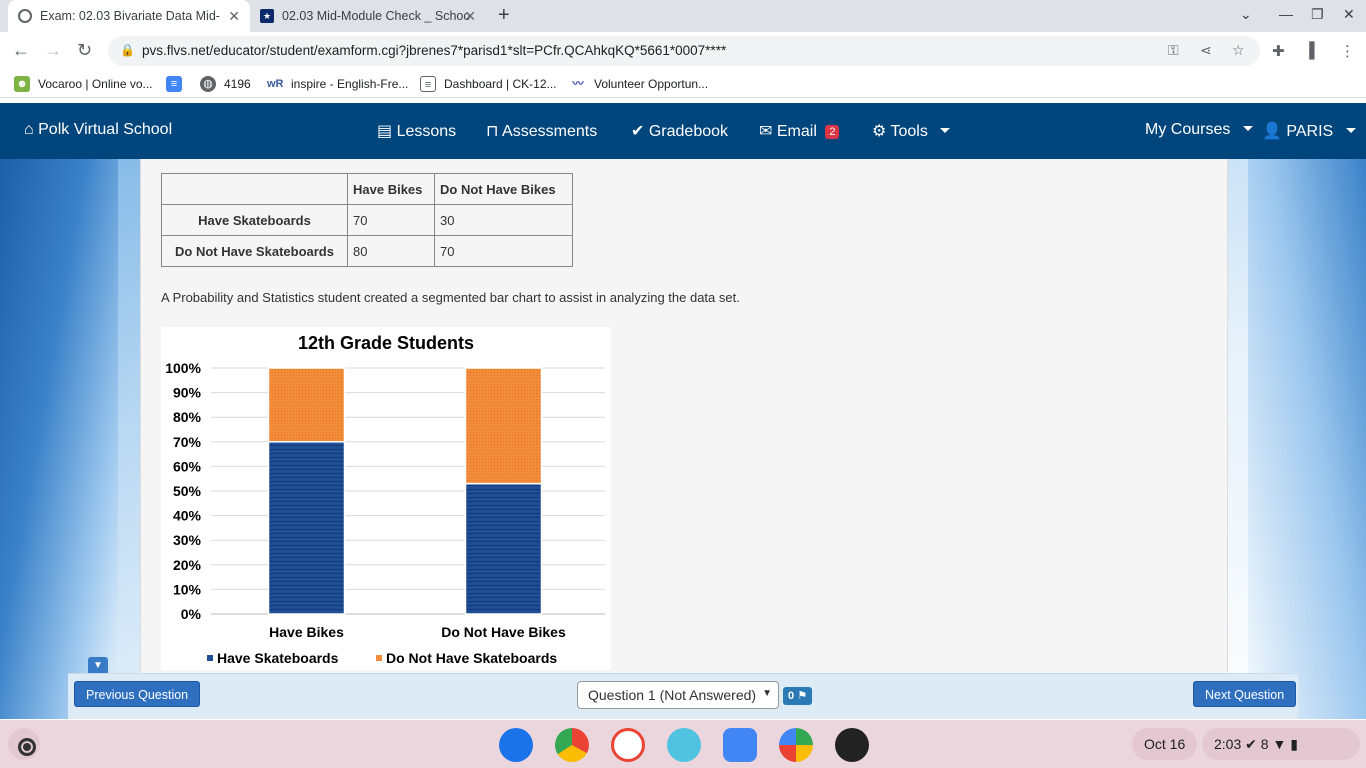 The image size is (1366, 768). Describe the element at coordinates (428, 84) in the screenshot. I see `ck12-icon: ≡` at that location.